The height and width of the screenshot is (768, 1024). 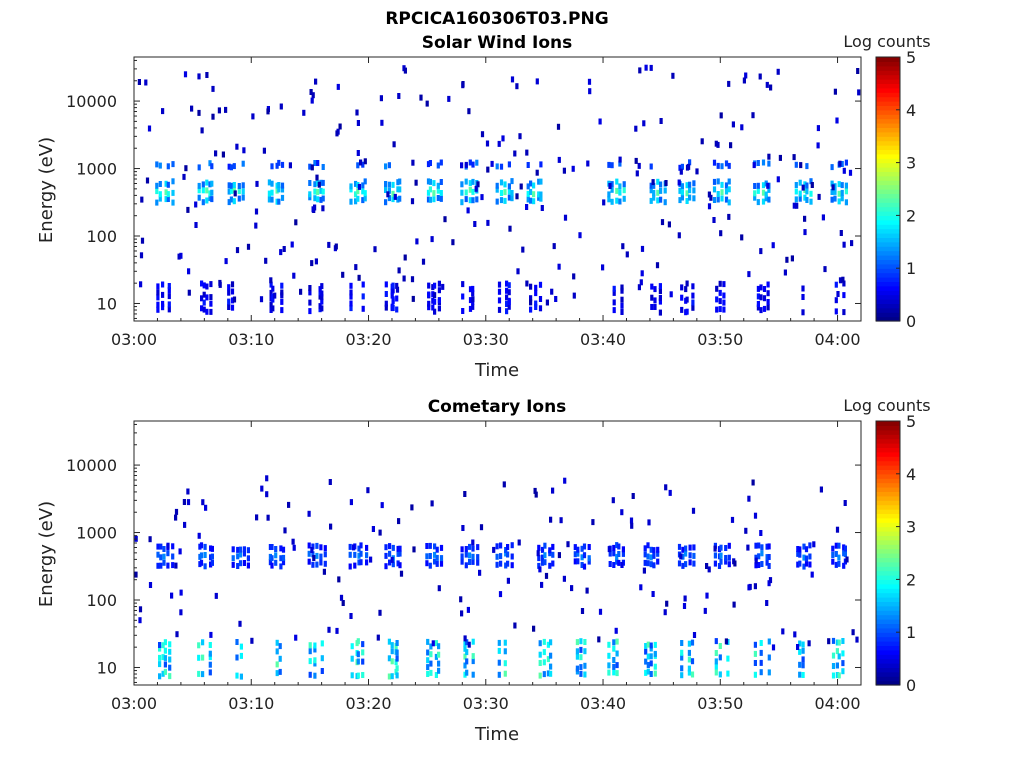 What do you see at coordinates (603, 703) in the screenshot?
I see `x-tick-label: 03:40` at bounding box center [603, 703].